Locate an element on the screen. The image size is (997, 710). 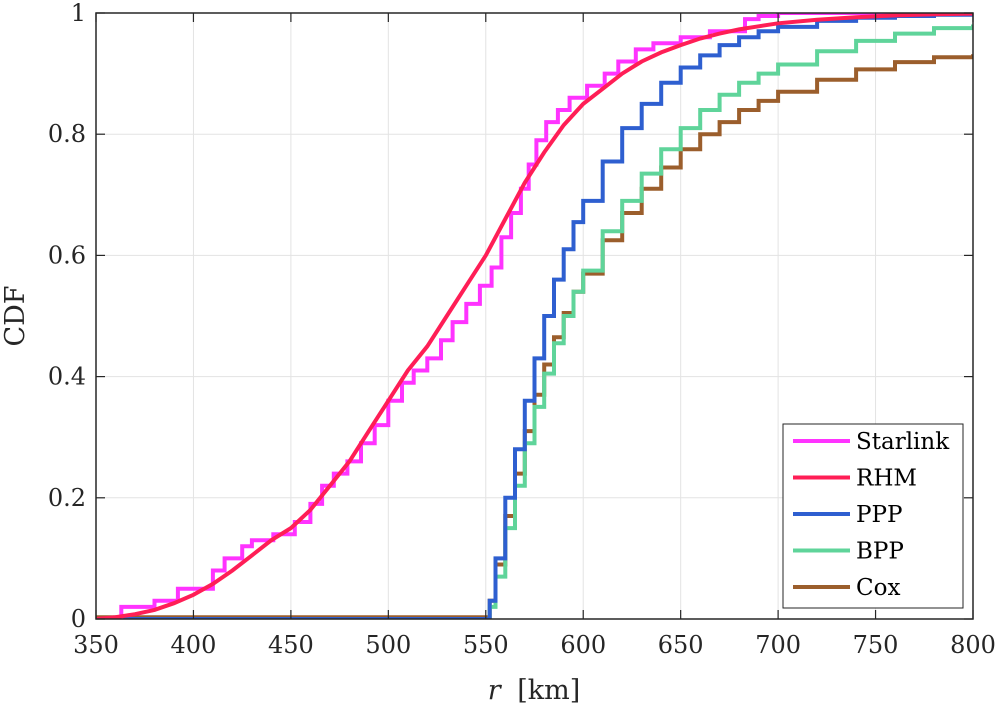
x-tick-label: 400 is located at coordinates (194, 645).